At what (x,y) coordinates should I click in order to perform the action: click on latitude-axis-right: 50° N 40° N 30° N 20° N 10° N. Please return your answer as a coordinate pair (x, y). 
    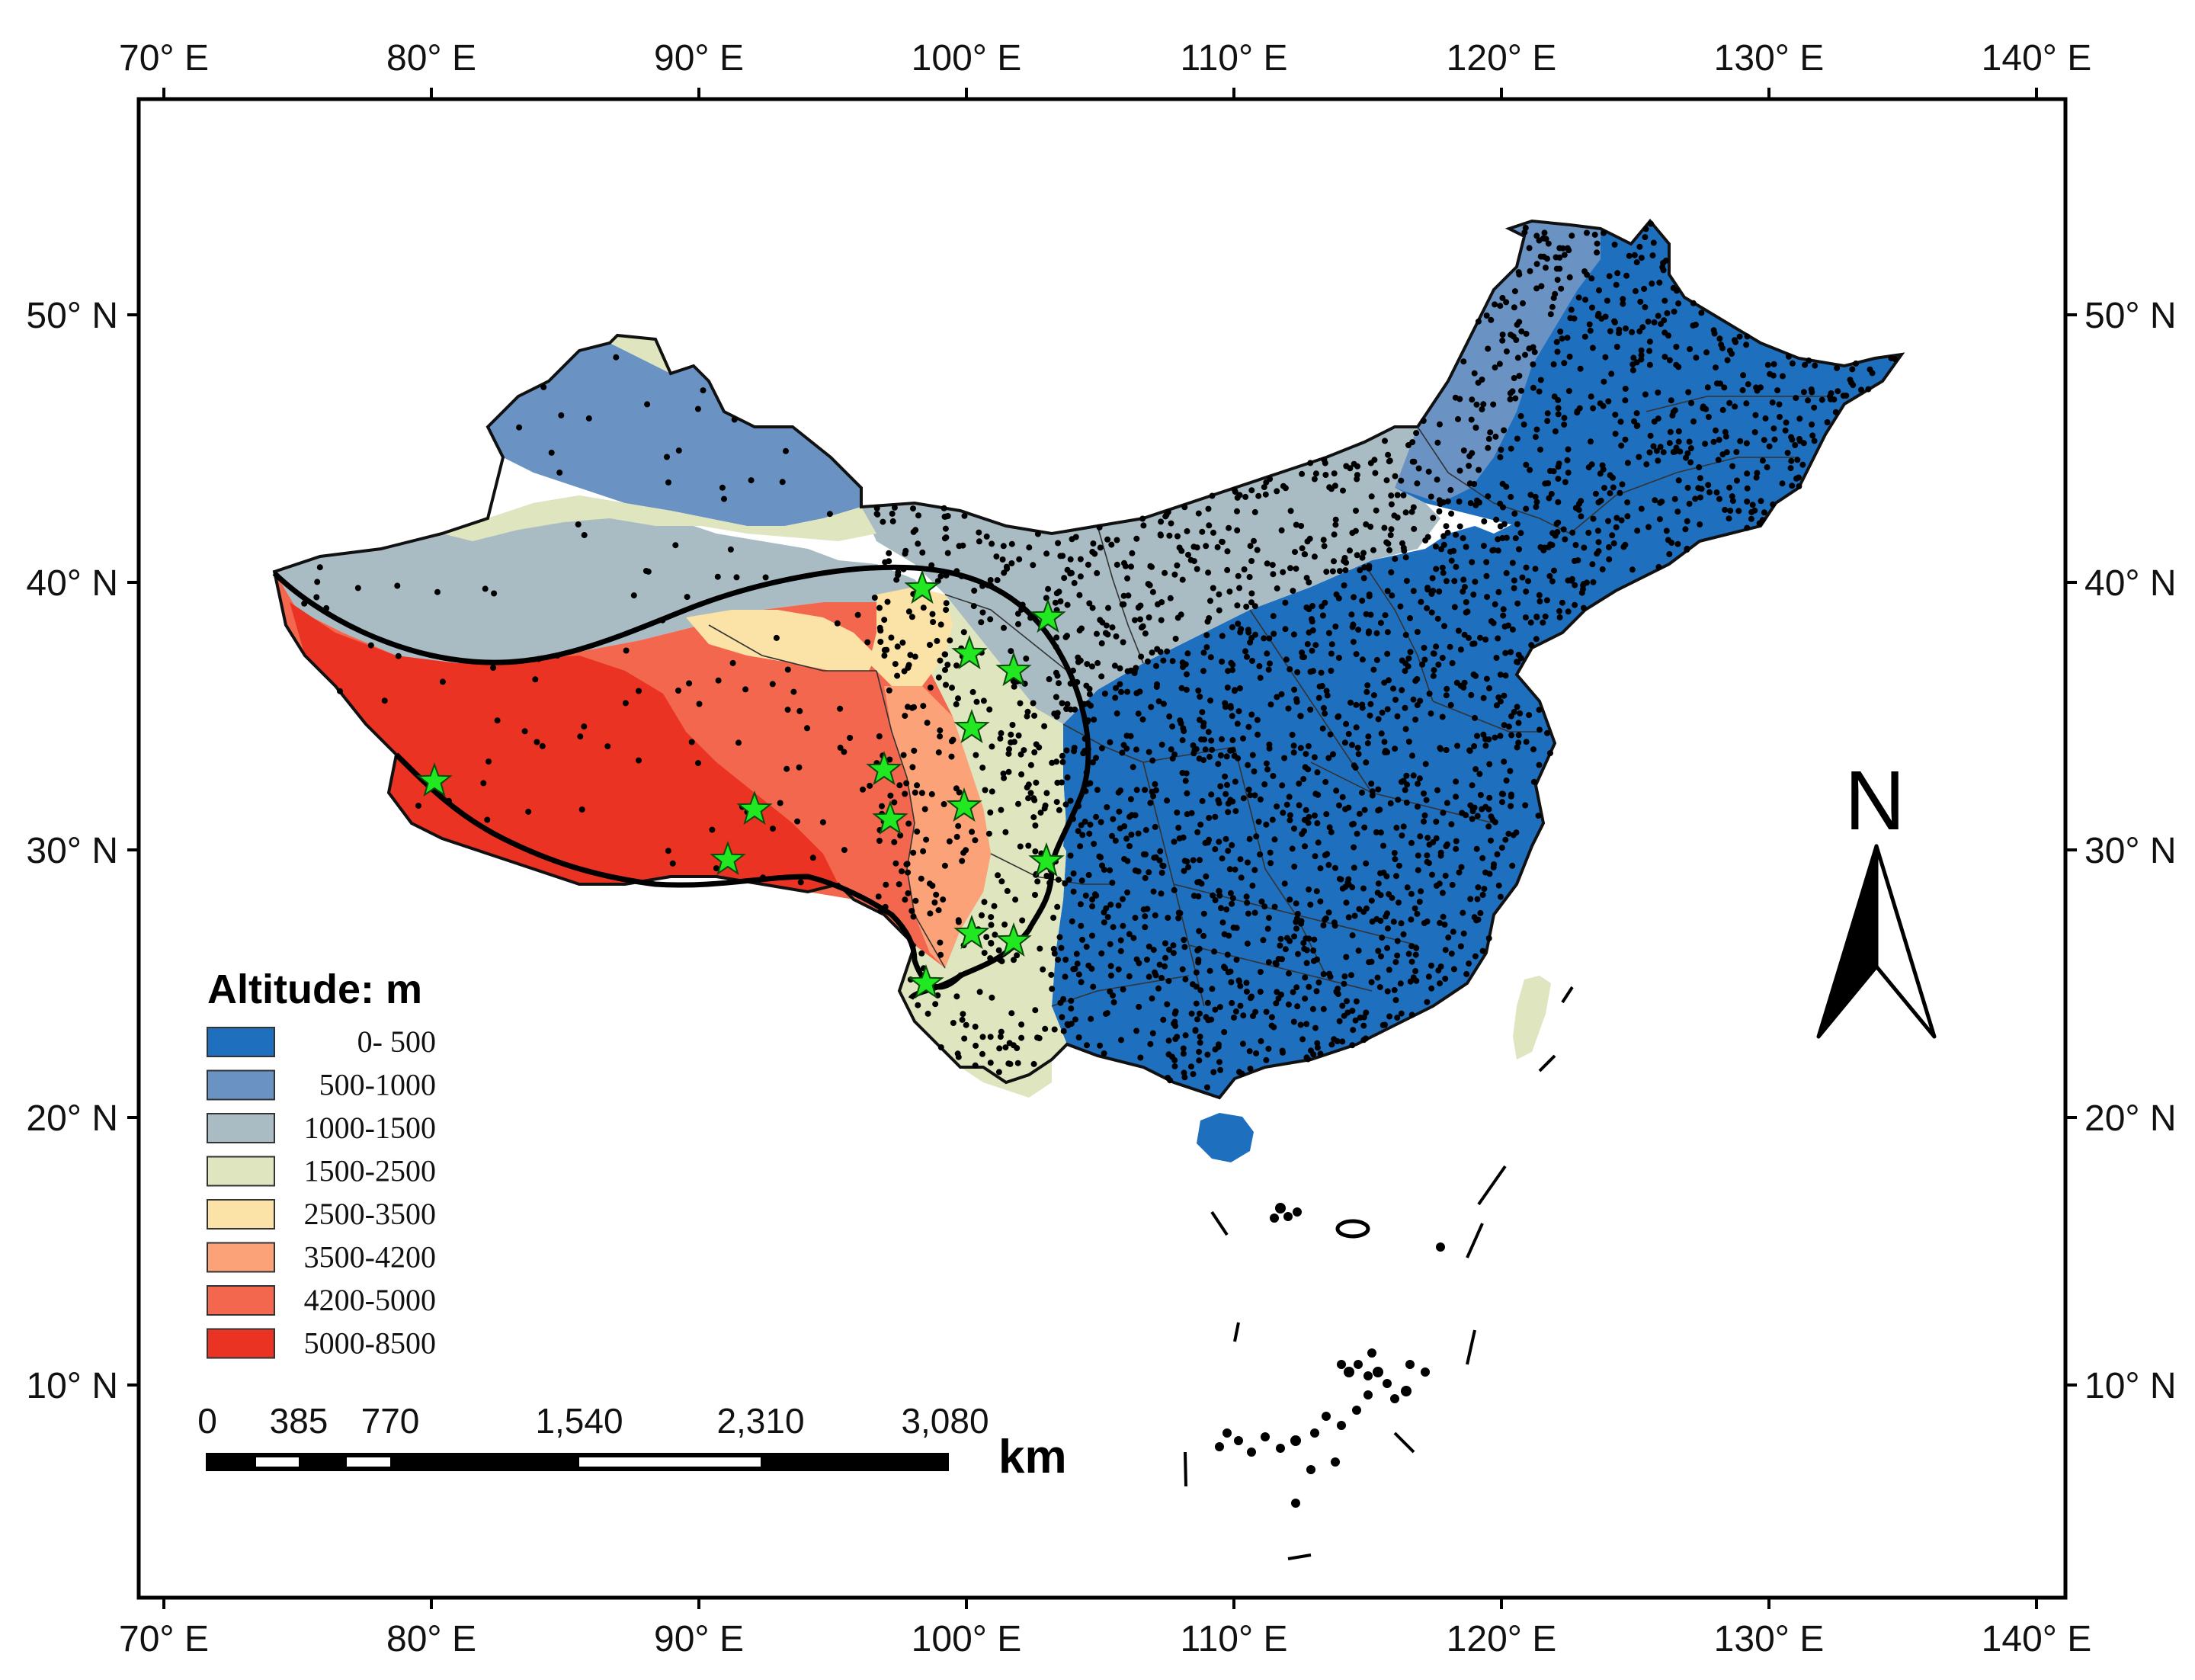
    Looking at the image, I should click on (2121, 851).